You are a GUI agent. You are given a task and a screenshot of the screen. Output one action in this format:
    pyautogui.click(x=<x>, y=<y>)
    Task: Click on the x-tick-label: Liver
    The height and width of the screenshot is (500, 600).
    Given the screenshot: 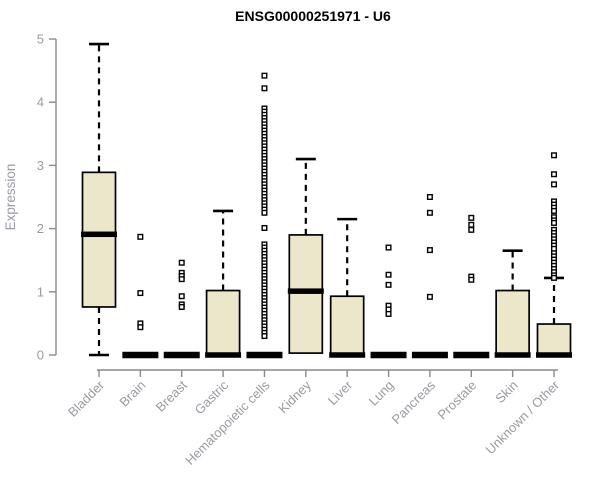 What is the action you would take?
    pyautogui.click(x=340, y=392)
    